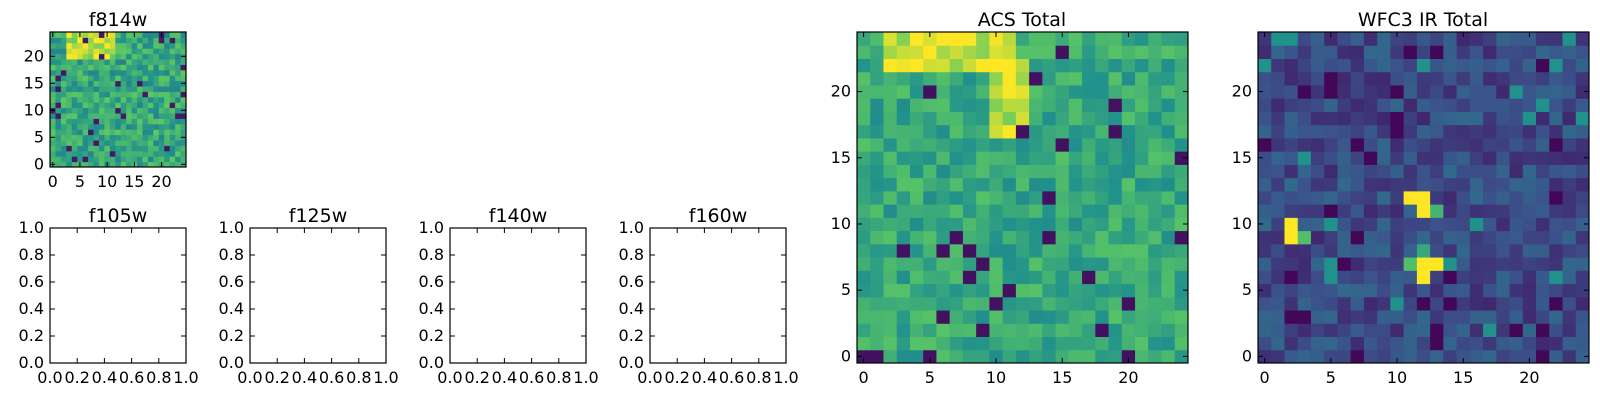 The image size is (1600, 400). What do you see at coordinates (431, 227) in the screenshot?
I see `y-tick-label: 1.0` at bounding box center [431, 227].